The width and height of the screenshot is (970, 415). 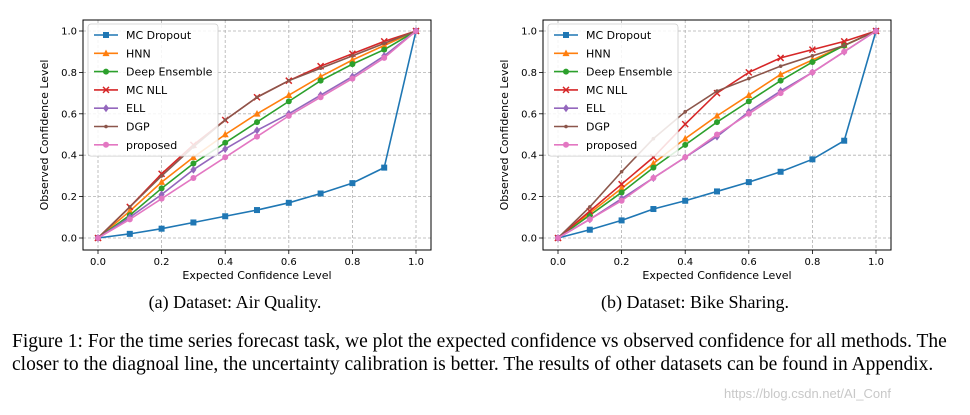 What do you see at coordinates (225, 262) in the screenshot?
I see `x-tick-label: 0.4` at bounding box center [225, 262].